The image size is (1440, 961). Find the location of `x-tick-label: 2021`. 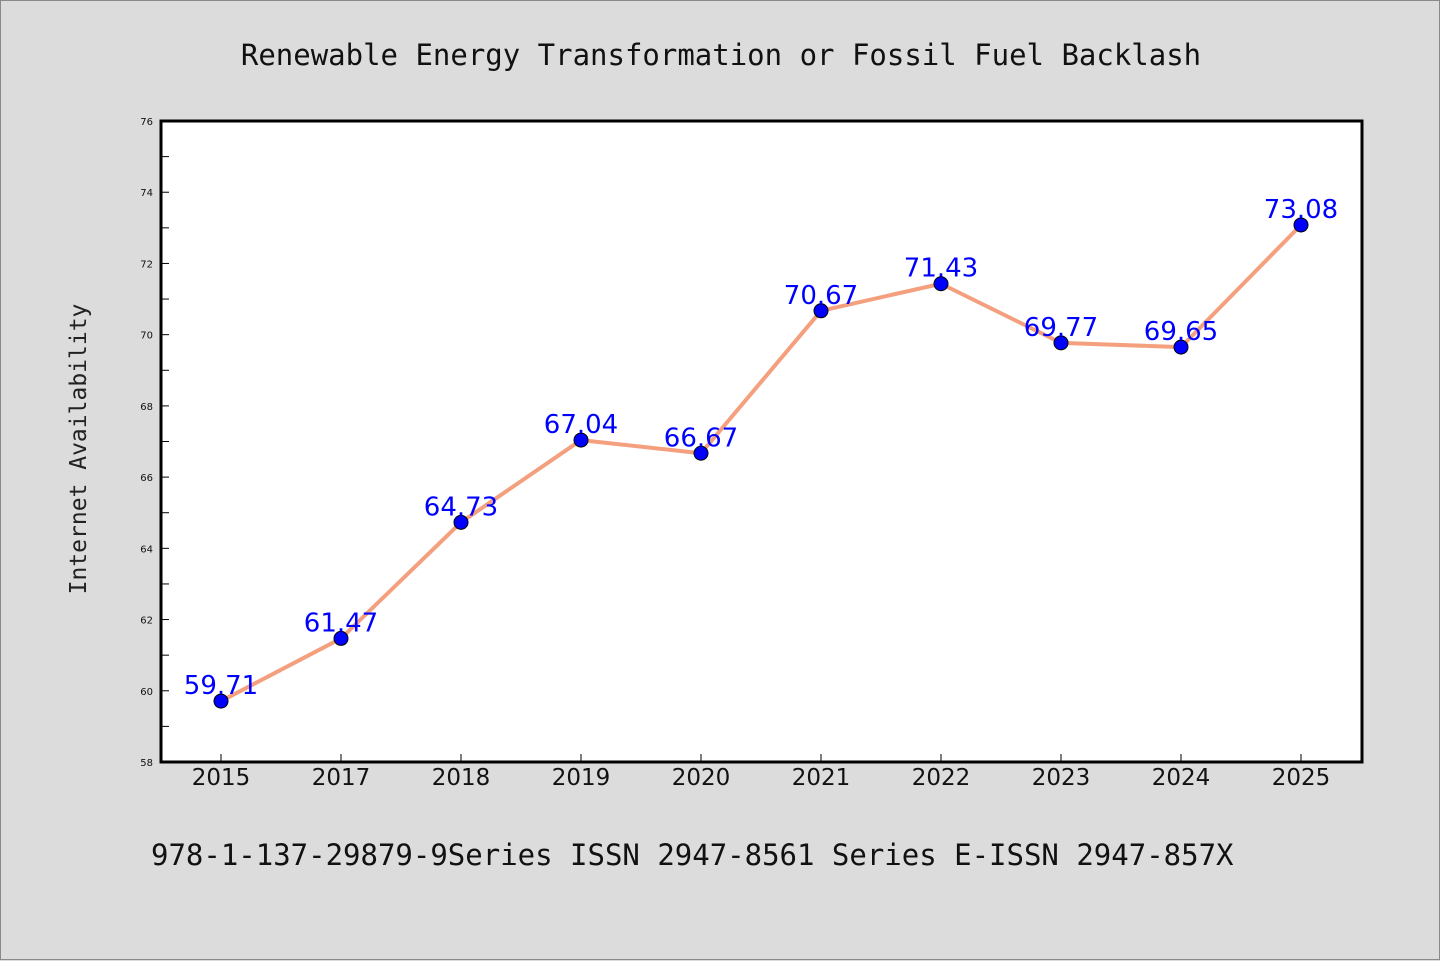

x-tick-label: 2021 is located at coordinates (821, 778).